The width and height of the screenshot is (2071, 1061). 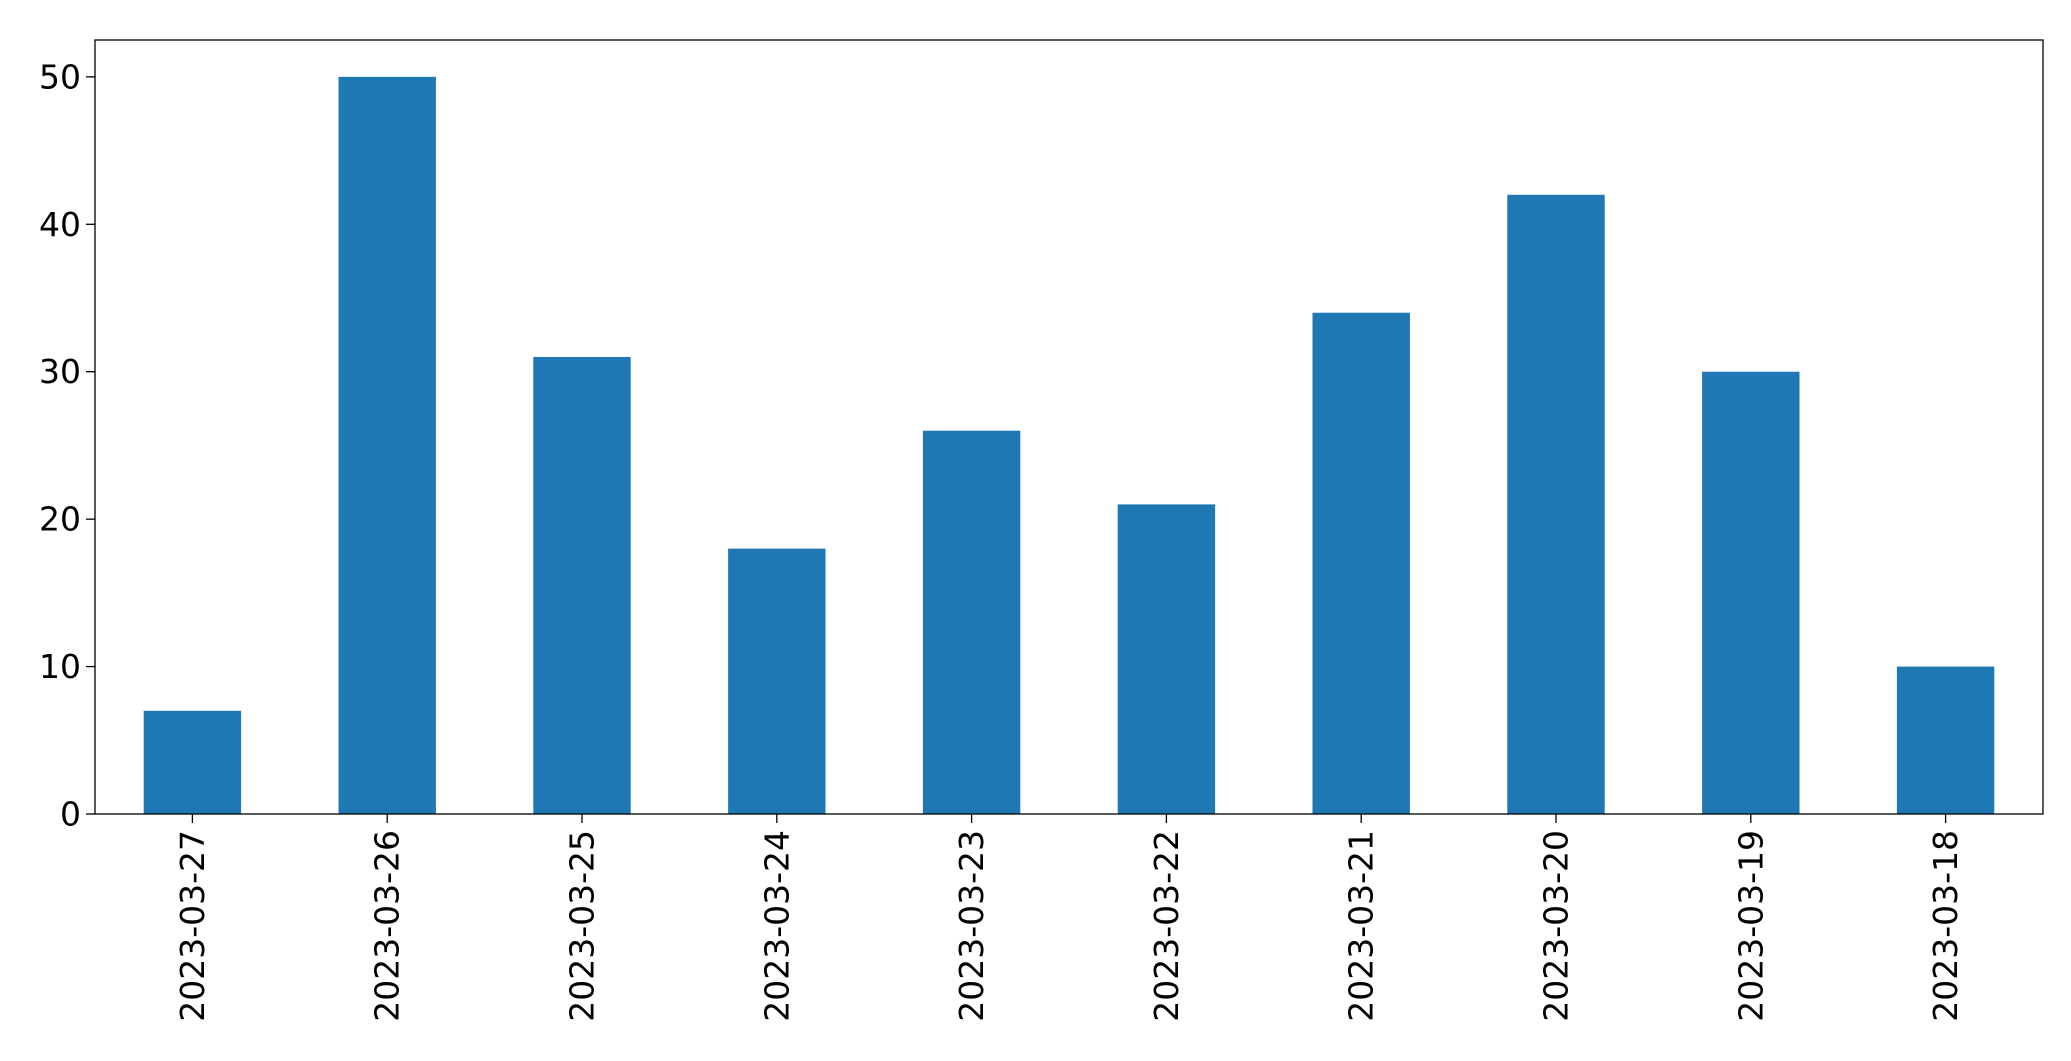 I want to click on x-tick-label: 2023-03-24, so click(x=776, y=926).